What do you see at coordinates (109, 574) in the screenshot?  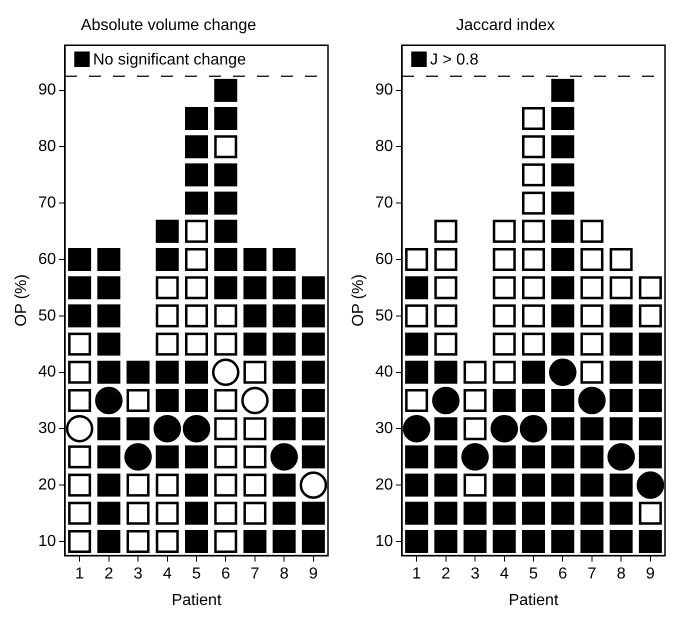 I see `x-tick-label: 2` at bounding box center [109, 574].